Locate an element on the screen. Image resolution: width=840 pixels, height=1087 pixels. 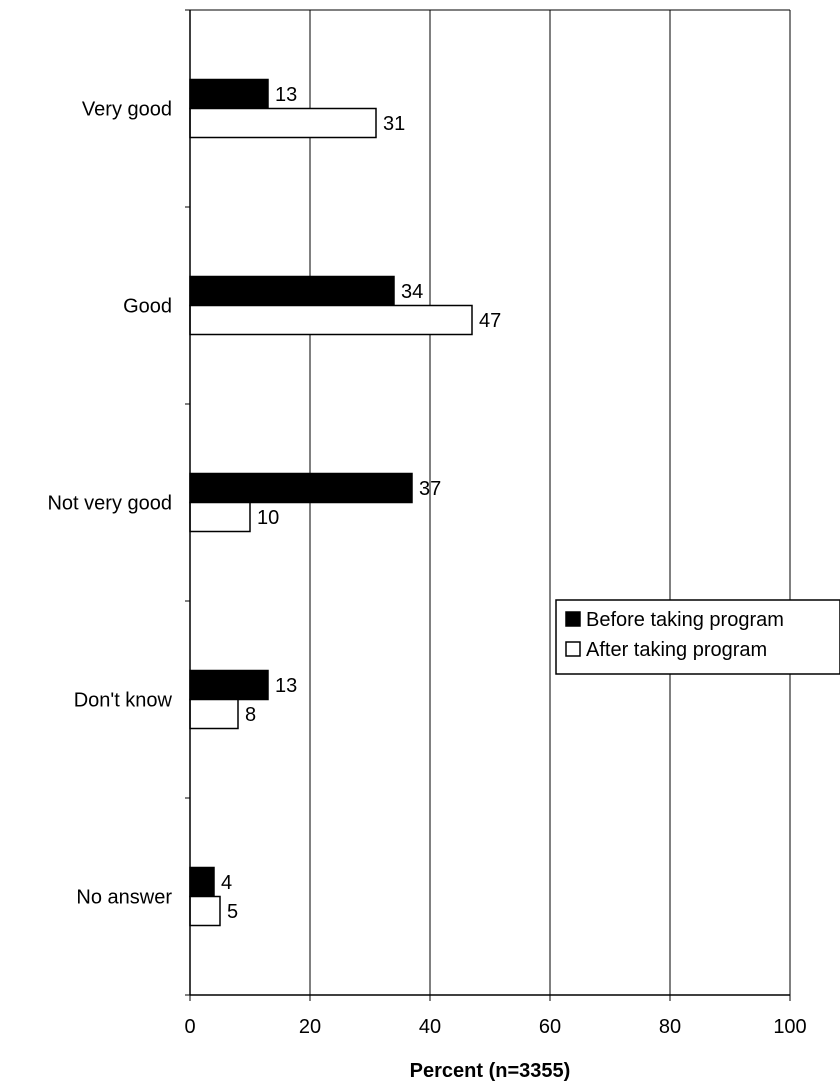
legend-label-after: After taking program is located at coordinates (676, 650).